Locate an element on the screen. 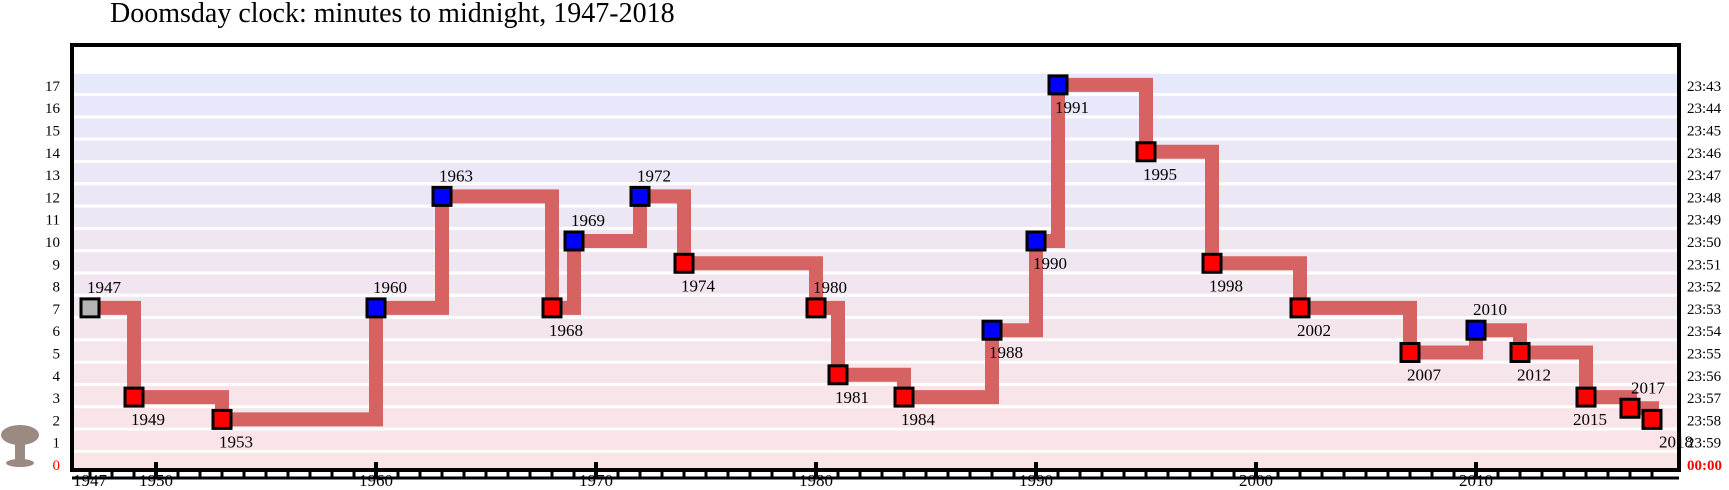 This screenshot has width=1729, height=490. mushroom-cloud-base is located at coordinates (20, 463).